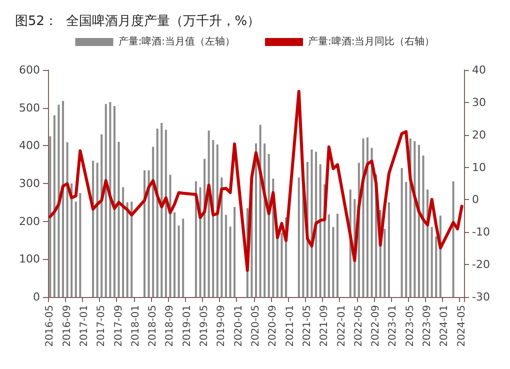  I want to click on y-tick-label: 400, so click(29, 145).